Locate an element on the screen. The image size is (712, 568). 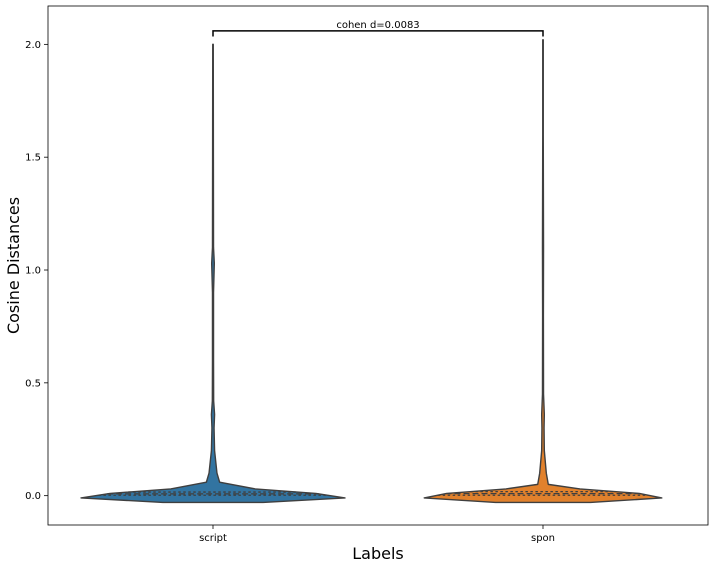
annotation-bracket is located at coordinates (378, 33).